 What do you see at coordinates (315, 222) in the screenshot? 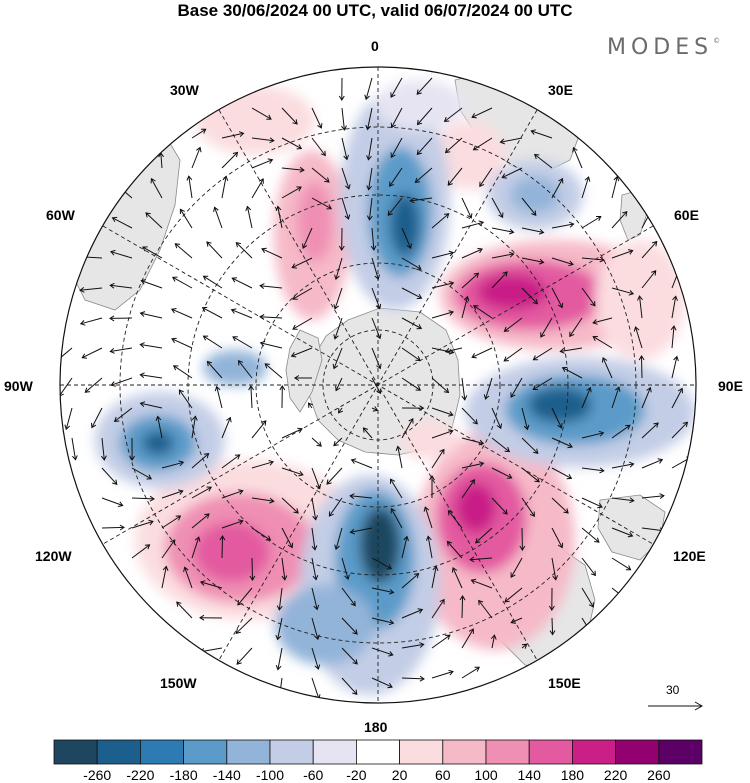
I see `positive-anomaly-2-core` at bounding box center [315, 222].